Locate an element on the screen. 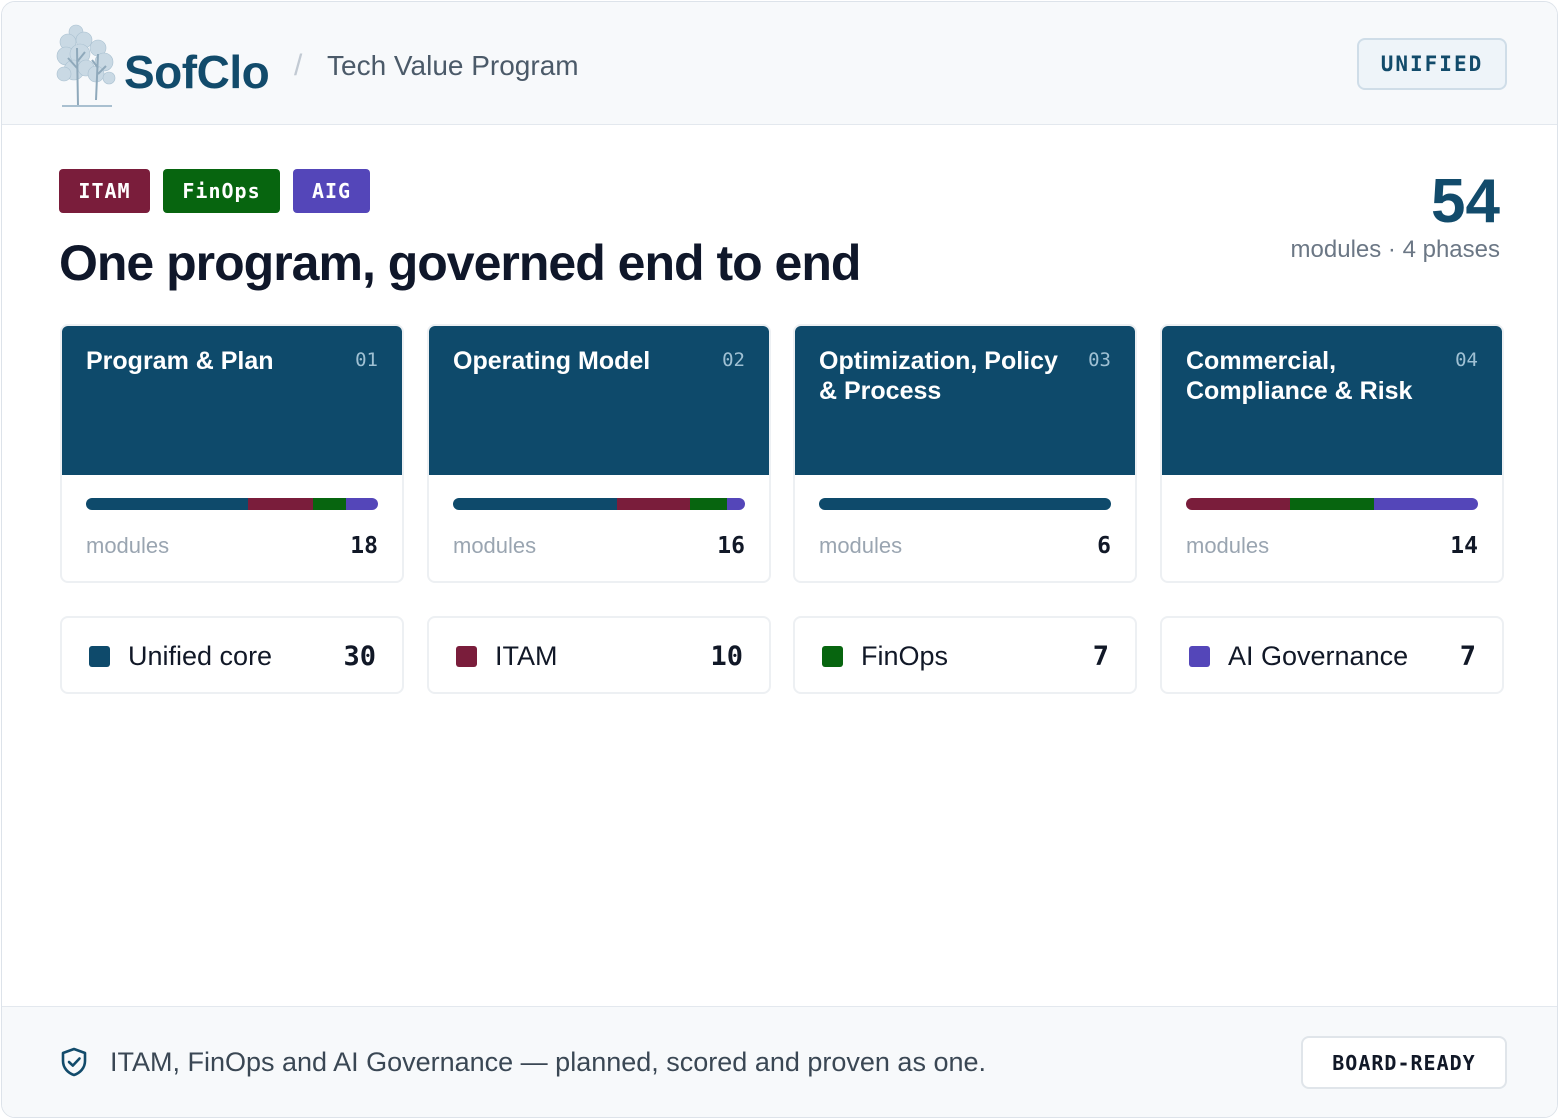 This screenshot has width=1560, height=1120. legend-count: 30 is located at coordinates (359, 656).